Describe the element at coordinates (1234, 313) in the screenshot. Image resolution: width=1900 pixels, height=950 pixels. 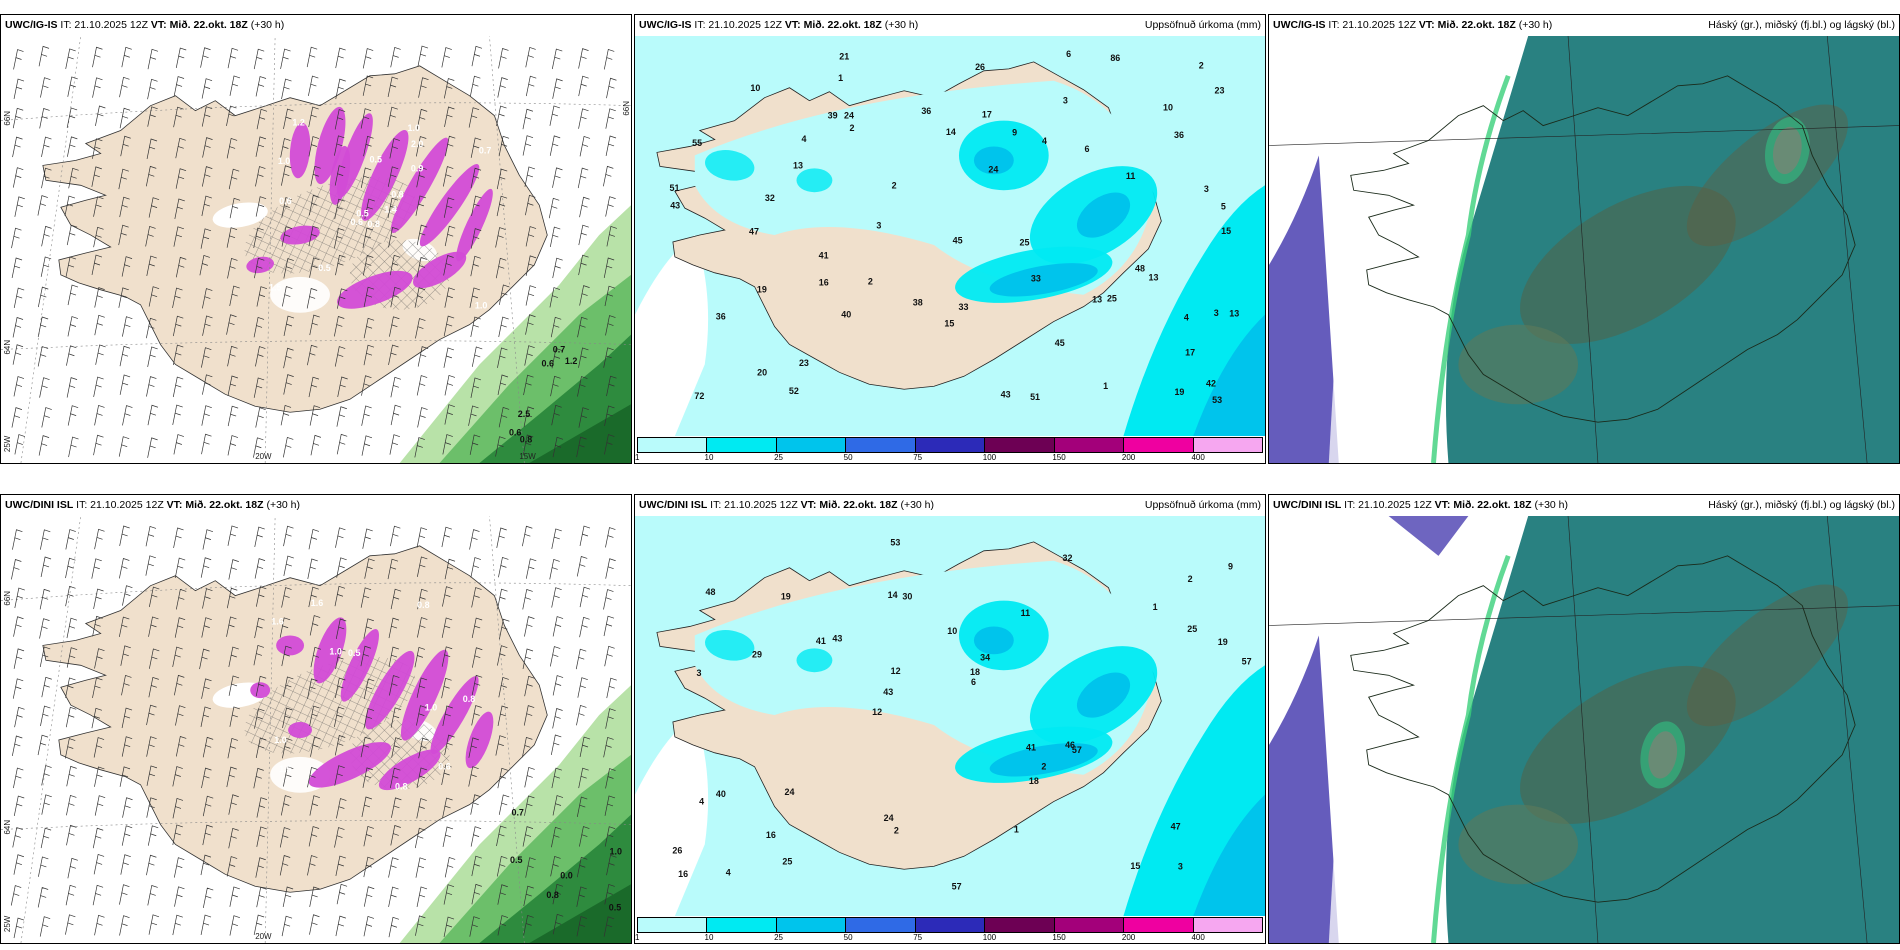
I see `precip-value-label: 13` at that location.